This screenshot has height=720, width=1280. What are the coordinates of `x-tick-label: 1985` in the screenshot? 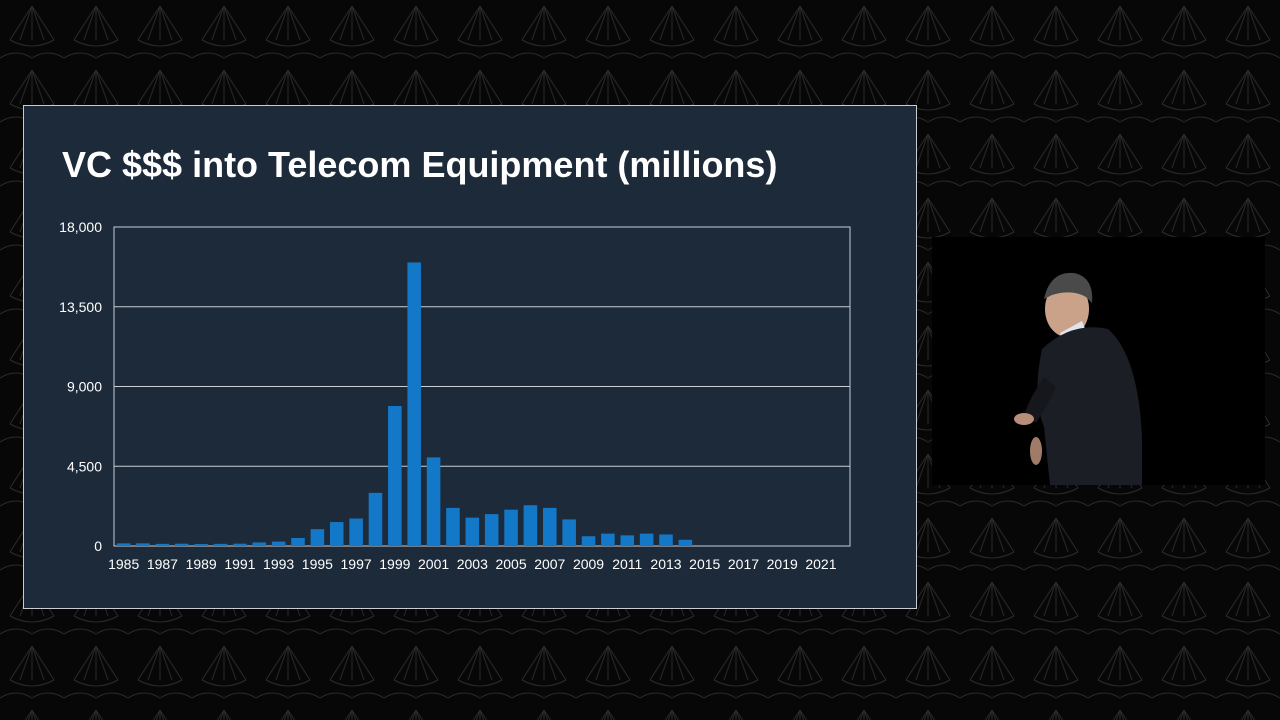 It's located at (123, 564).